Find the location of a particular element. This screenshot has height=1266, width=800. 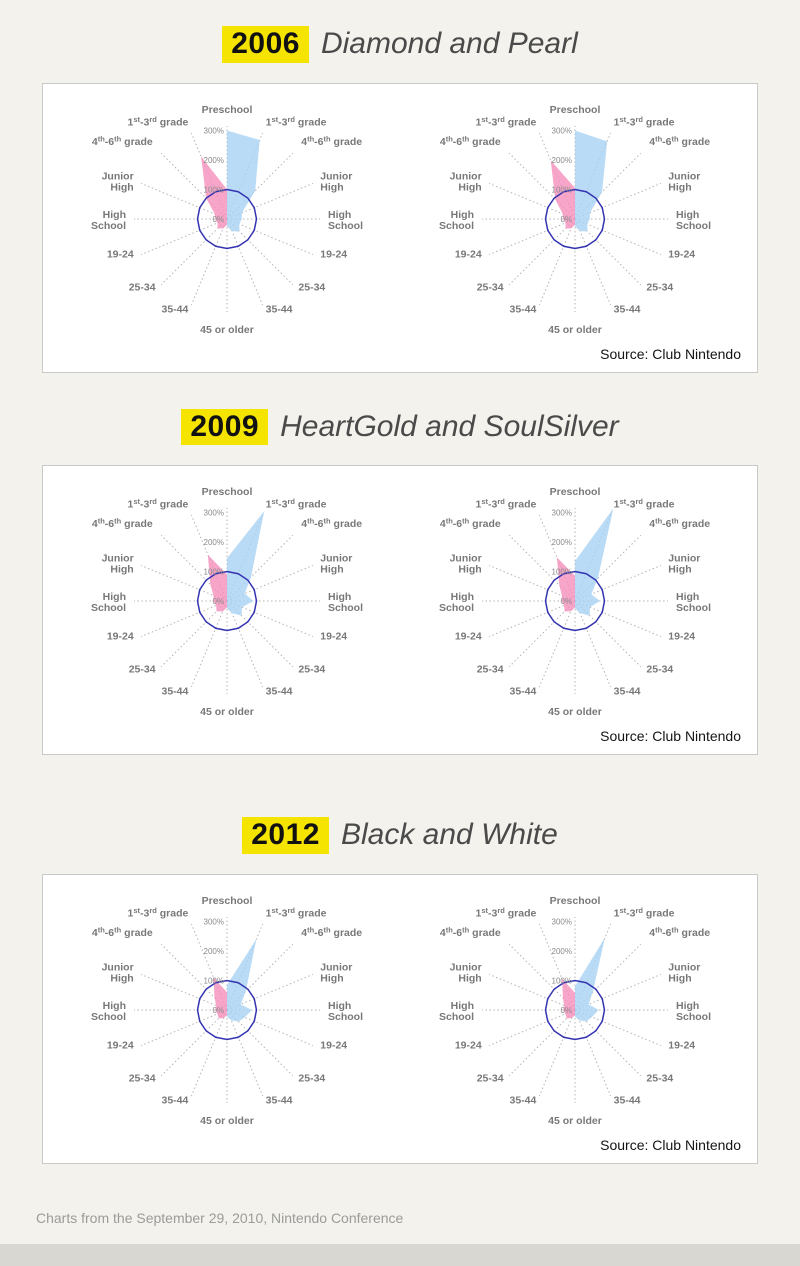

source-credit: Source: Club Nintendo is located at coordinates (670, 736).